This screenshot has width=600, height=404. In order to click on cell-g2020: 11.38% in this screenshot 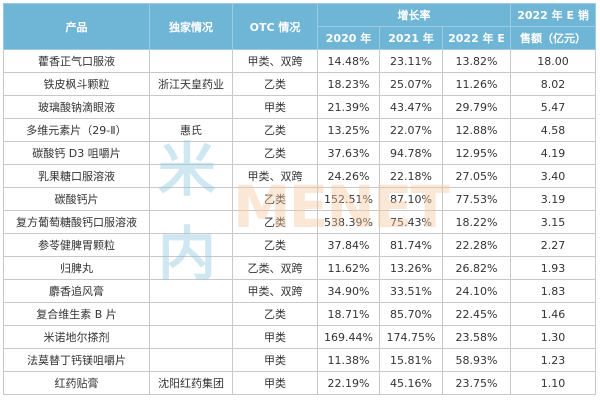, I will do `click(348, 360)`.